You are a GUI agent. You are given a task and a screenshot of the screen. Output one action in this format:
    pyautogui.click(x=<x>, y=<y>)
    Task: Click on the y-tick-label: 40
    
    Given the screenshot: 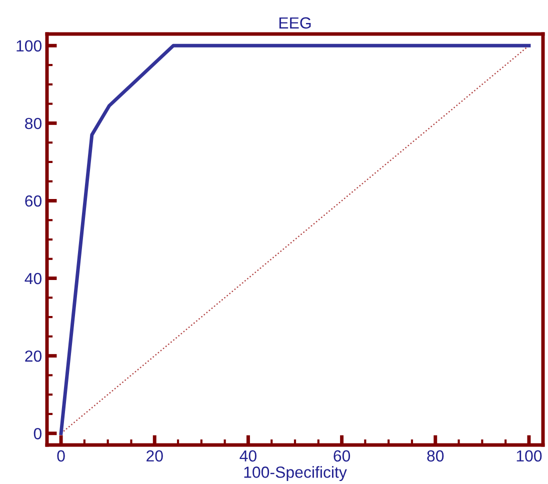 What is the action you would take?
    pyautogui.click(x=33, y=278)
    